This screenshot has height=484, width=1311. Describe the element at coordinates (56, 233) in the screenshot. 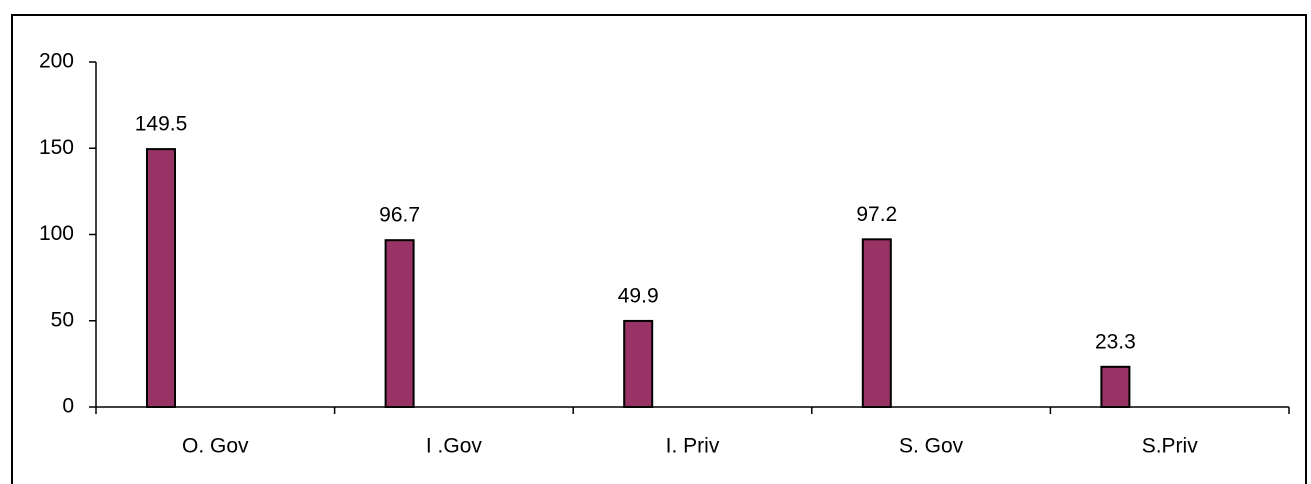

I see `y-tick-label: 100` at that location.